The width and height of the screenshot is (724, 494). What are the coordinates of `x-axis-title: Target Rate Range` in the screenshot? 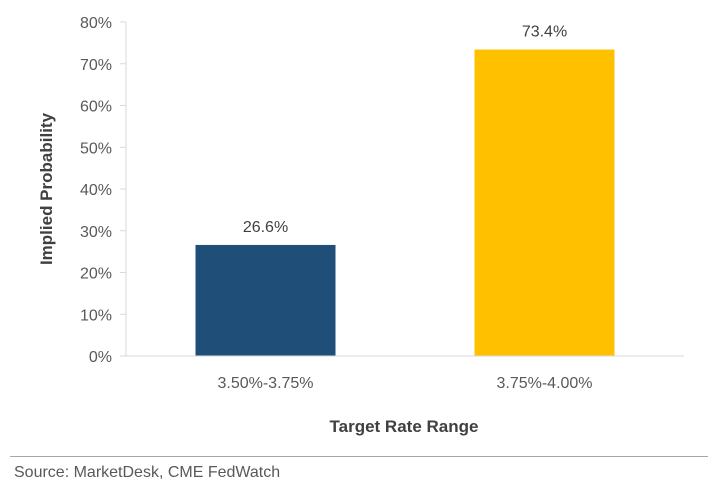 It's located at (404, 426).